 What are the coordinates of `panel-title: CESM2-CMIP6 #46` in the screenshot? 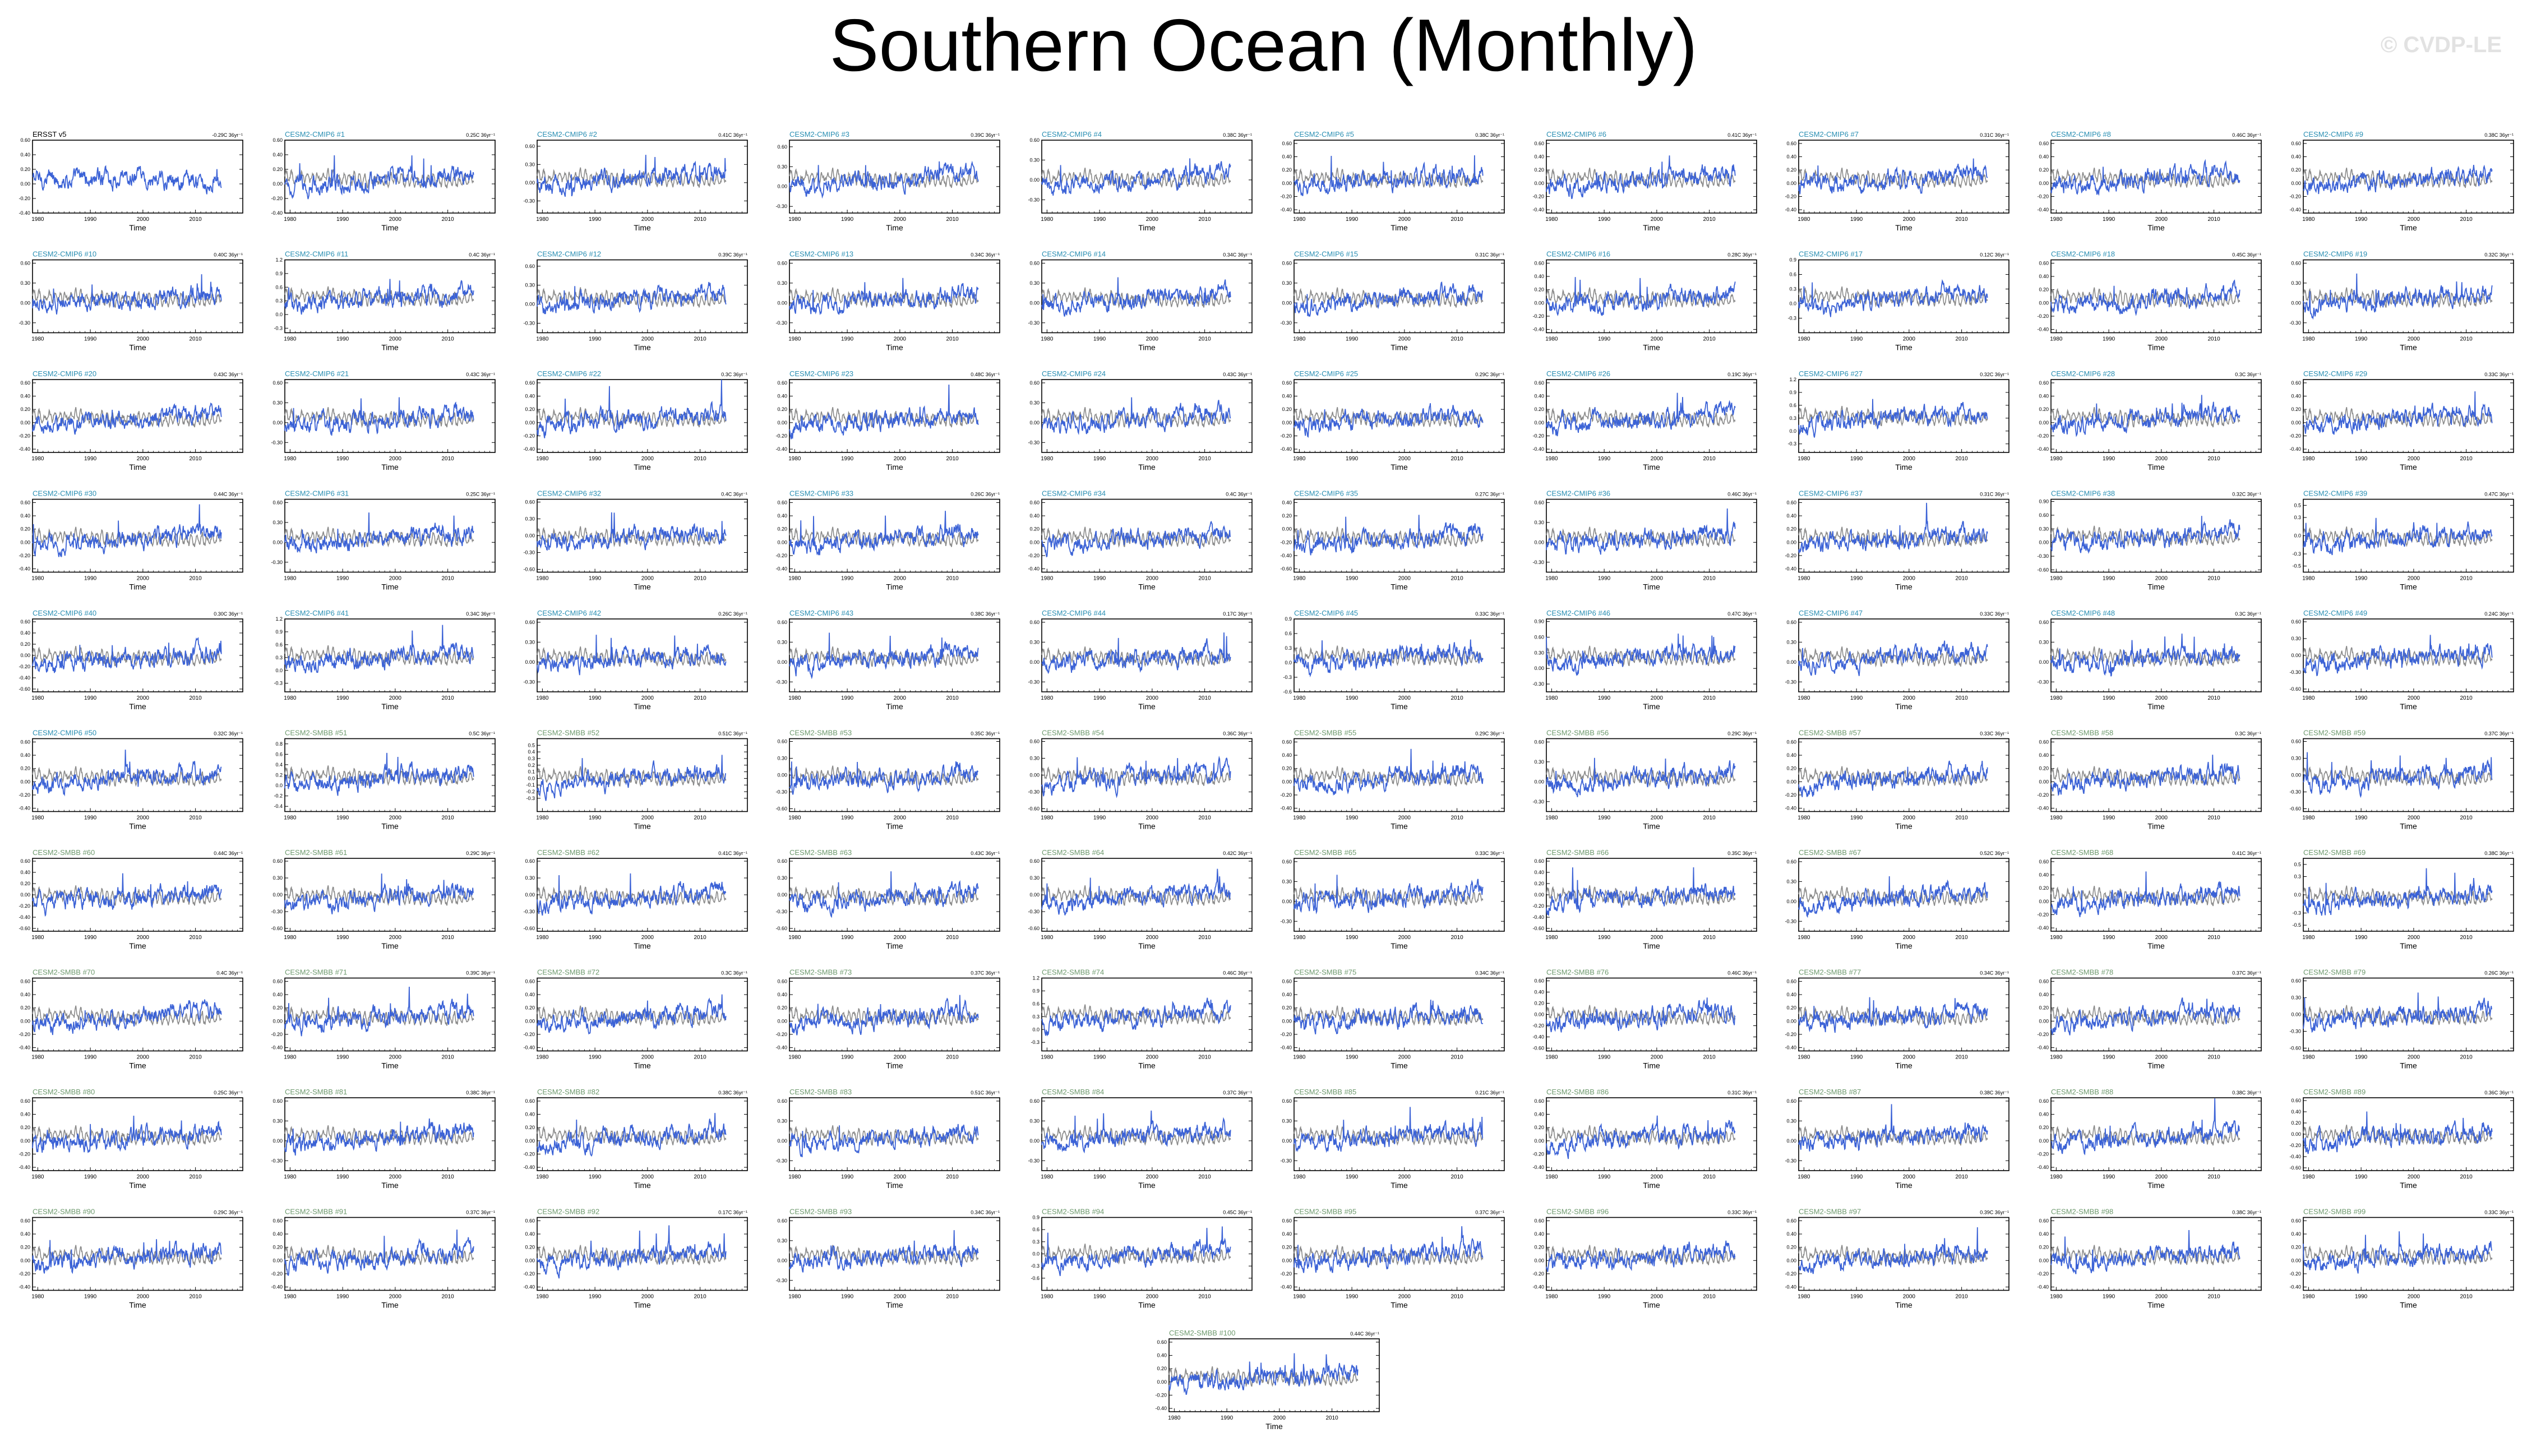 It's located at (1578, 613).